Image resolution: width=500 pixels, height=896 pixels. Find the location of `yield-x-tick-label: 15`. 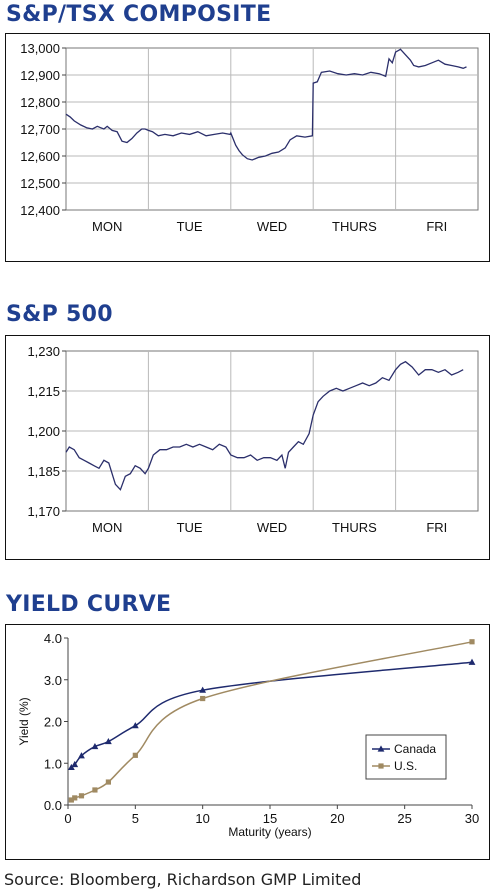

yield-x-tick-label: 15 is located at coordinates (270, 818).